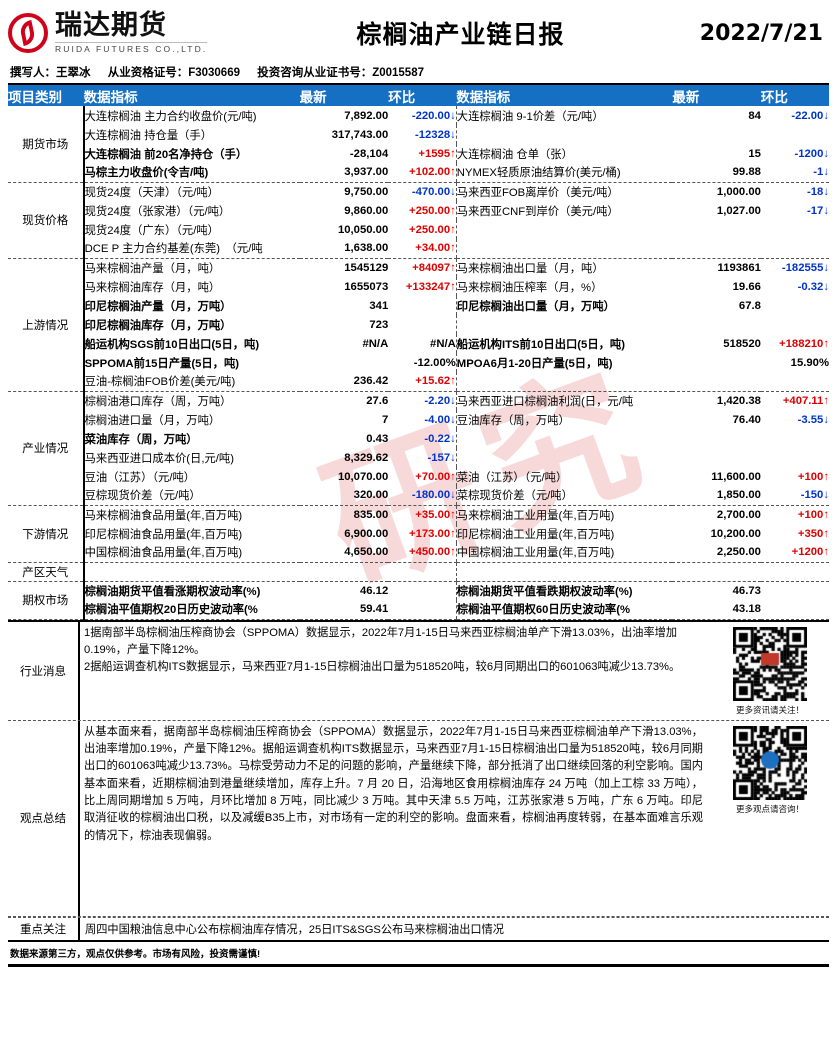  Describe the element at coordinates (173, 73) in the screenshot. I see `byline-cert: 从业资格证号：F3030669` at that location.